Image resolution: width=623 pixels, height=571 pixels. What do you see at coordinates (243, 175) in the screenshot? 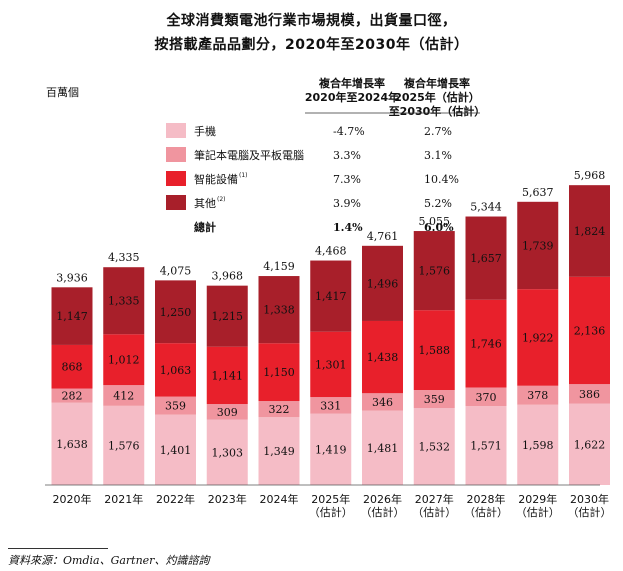
I see `legend-footnote-mark: (1)` at bounding box center [243, 175].